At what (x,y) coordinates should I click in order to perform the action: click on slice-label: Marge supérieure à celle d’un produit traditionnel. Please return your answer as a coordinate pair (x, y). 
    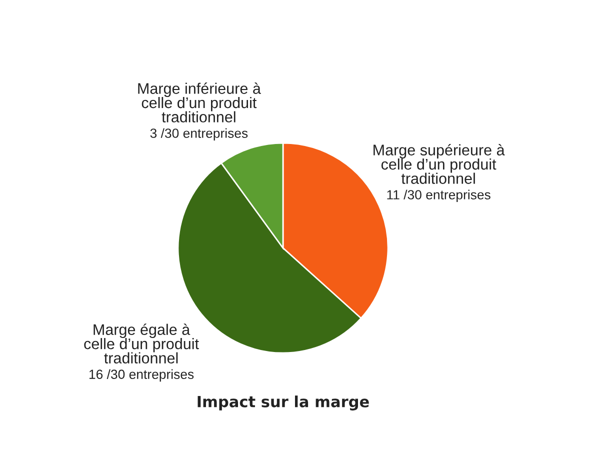
    Looking at the image, I should click on (439, 164).